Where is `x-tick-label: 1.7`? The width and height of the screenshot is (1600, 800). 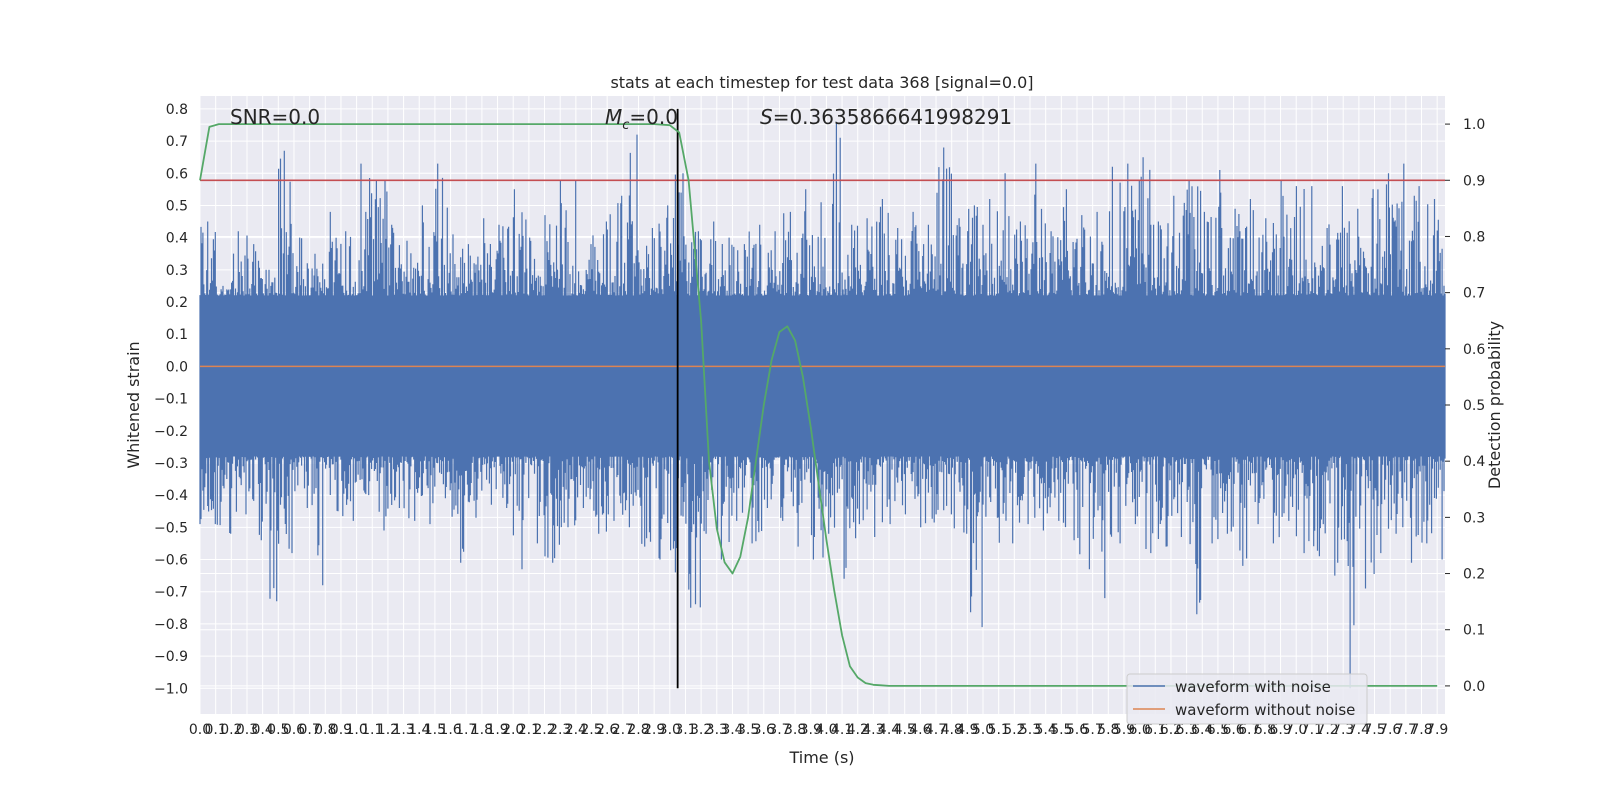 x-tick-label: 1.7 is located at coordinates (466, 730).